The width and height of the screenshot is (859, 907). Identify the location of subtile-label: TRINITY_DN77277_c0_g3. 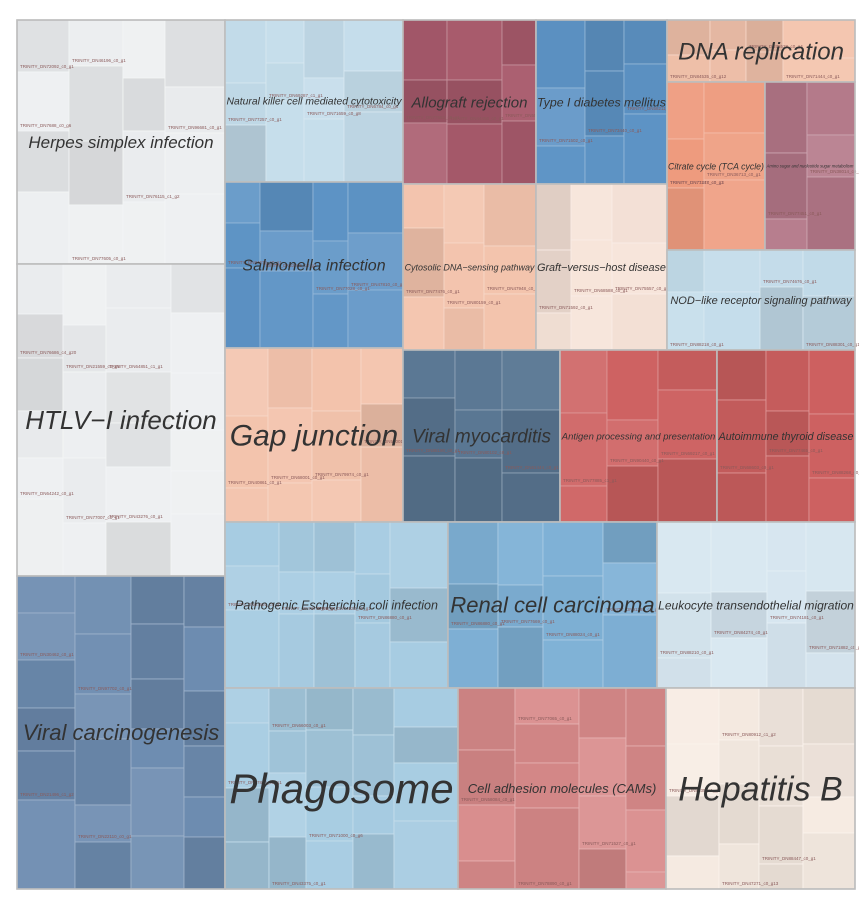
(697, 182).